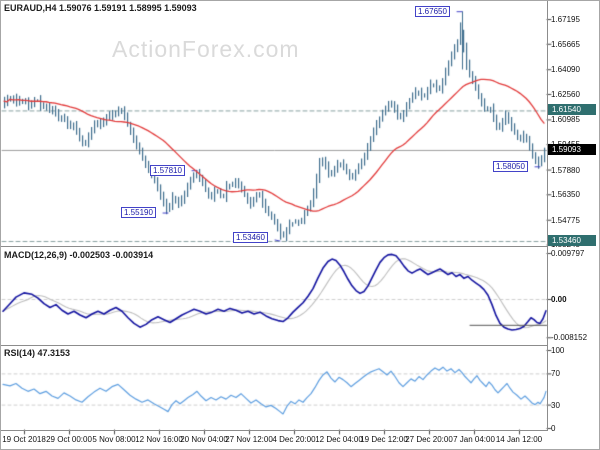  What do you see at coordinates (555, 374) in the screenshot?
I see `rsi-tick-label: 70` at bounding box center [555, 374].